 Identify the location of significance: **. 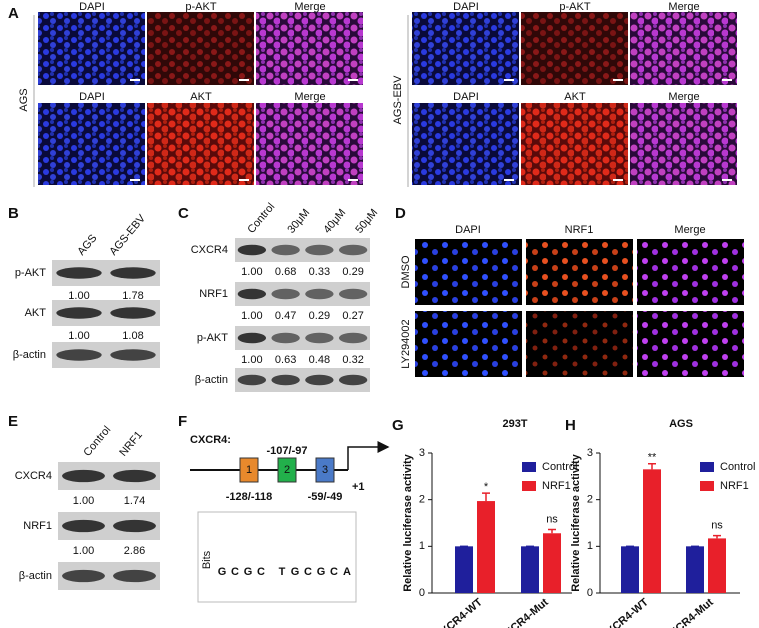
(652, 458).